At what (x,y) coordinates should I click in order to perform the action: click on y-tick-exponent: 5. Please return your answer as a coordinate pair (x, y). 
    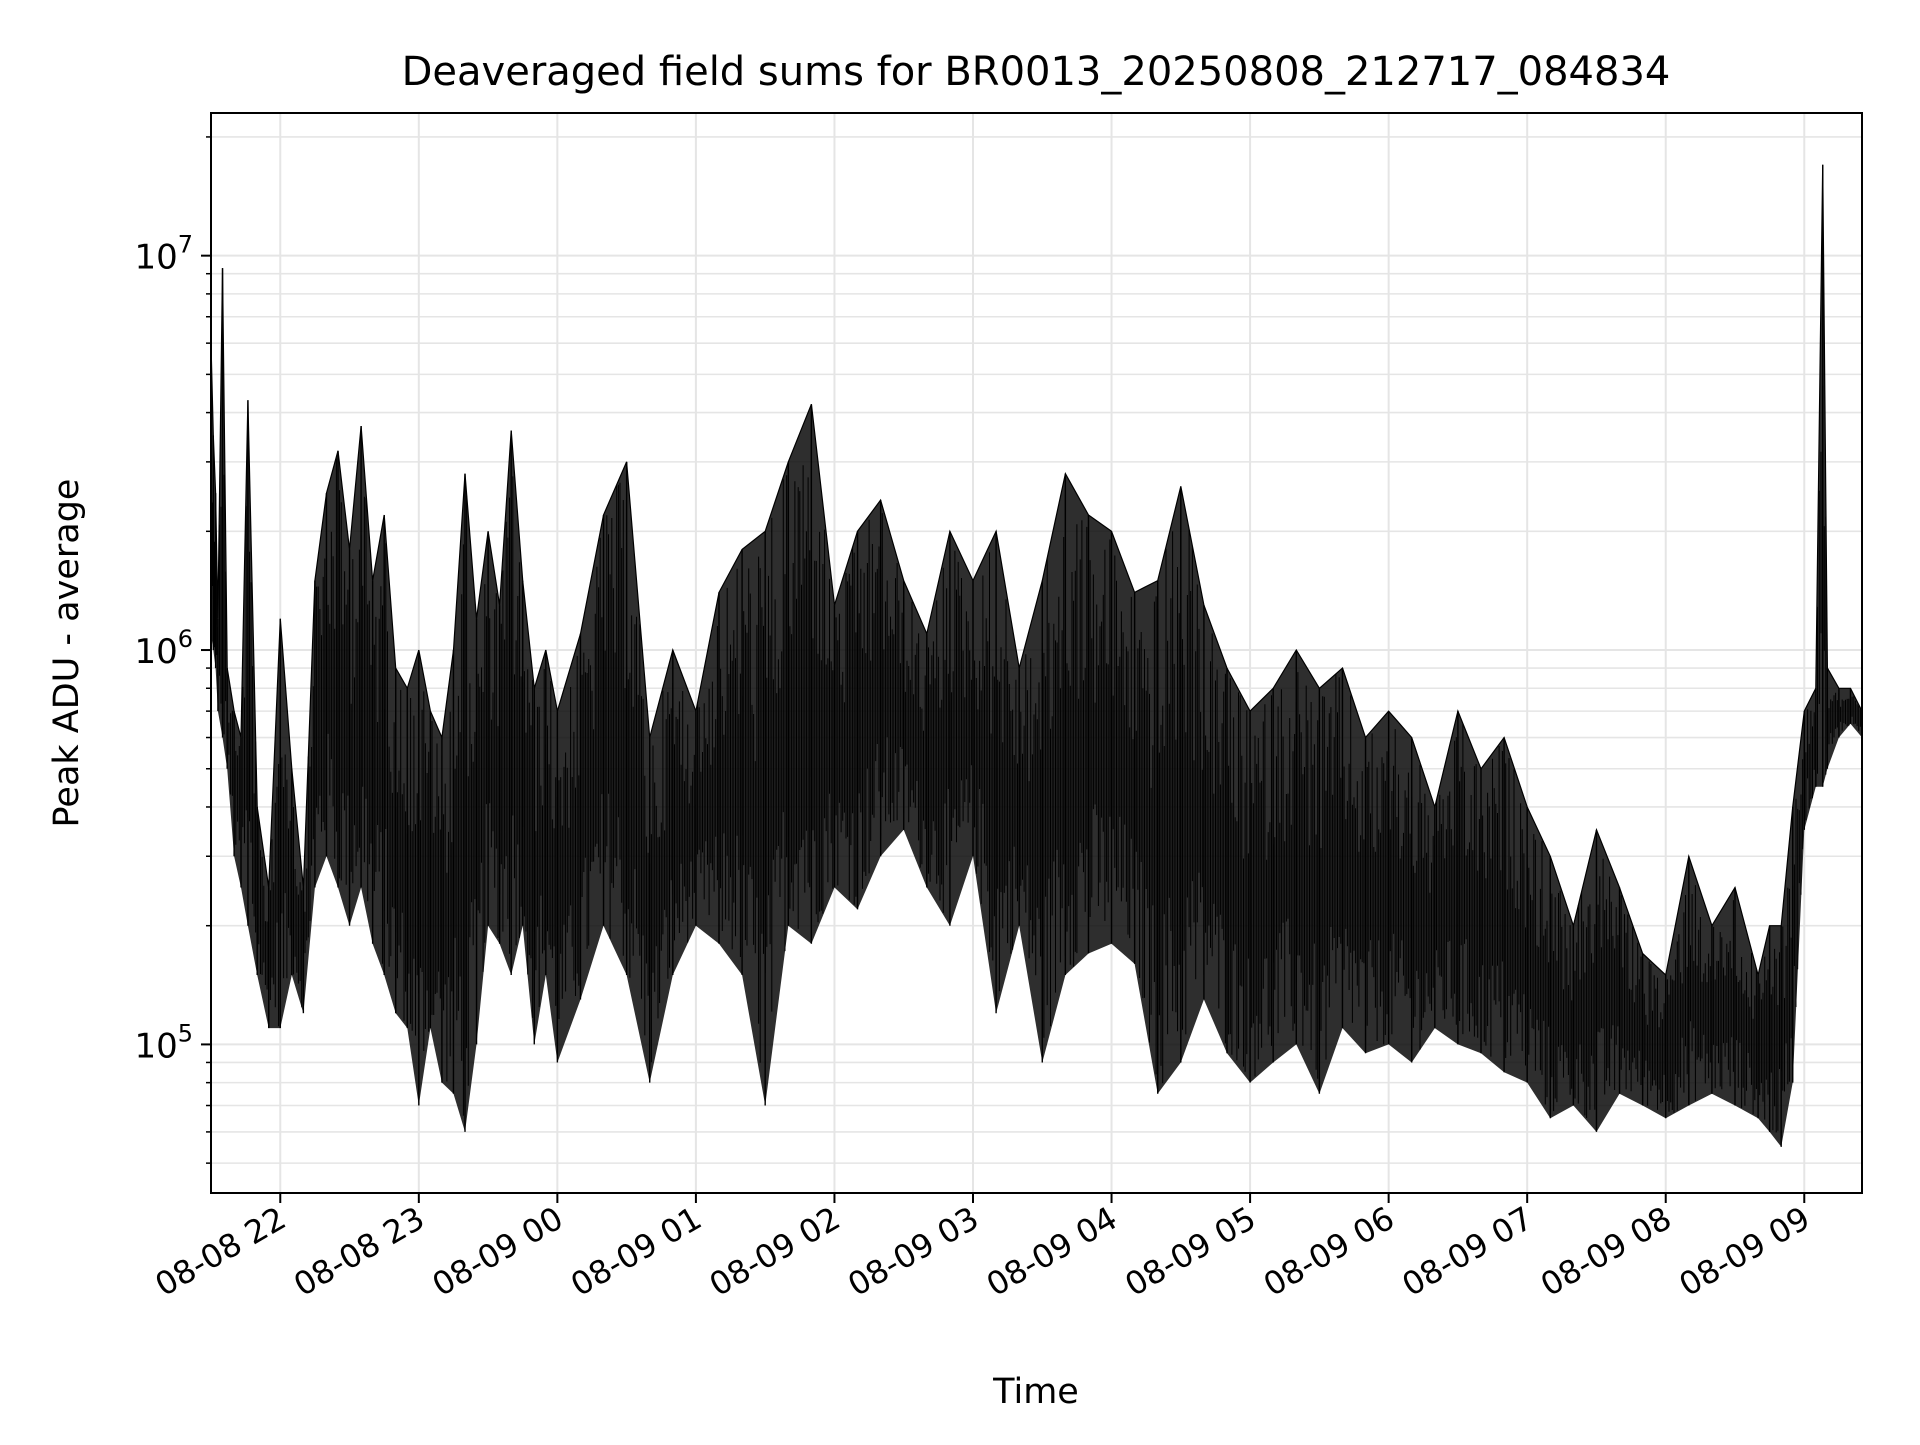
    Looking at the image, I should click on (185, 1033).